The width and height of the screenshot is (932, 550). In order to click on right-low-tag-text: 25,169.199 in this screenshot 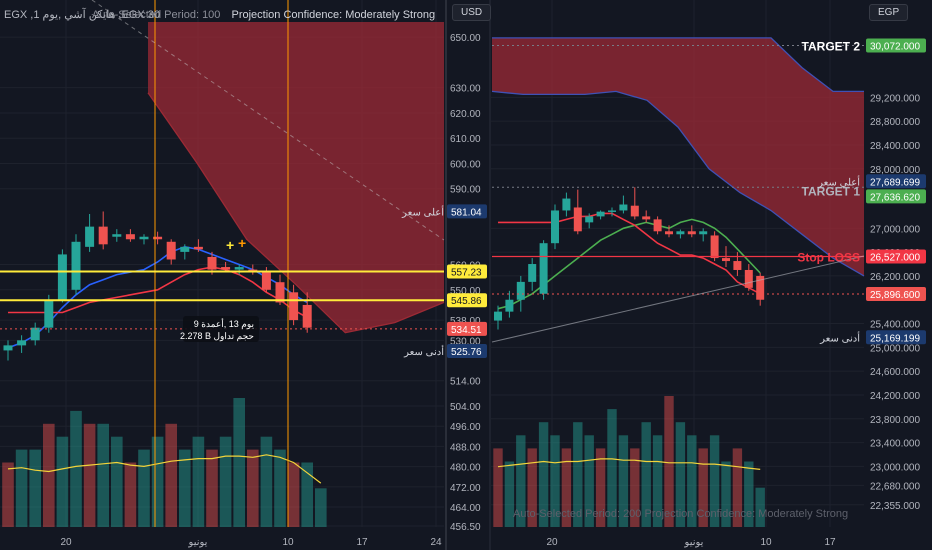, I will do `click(895, 338)`.